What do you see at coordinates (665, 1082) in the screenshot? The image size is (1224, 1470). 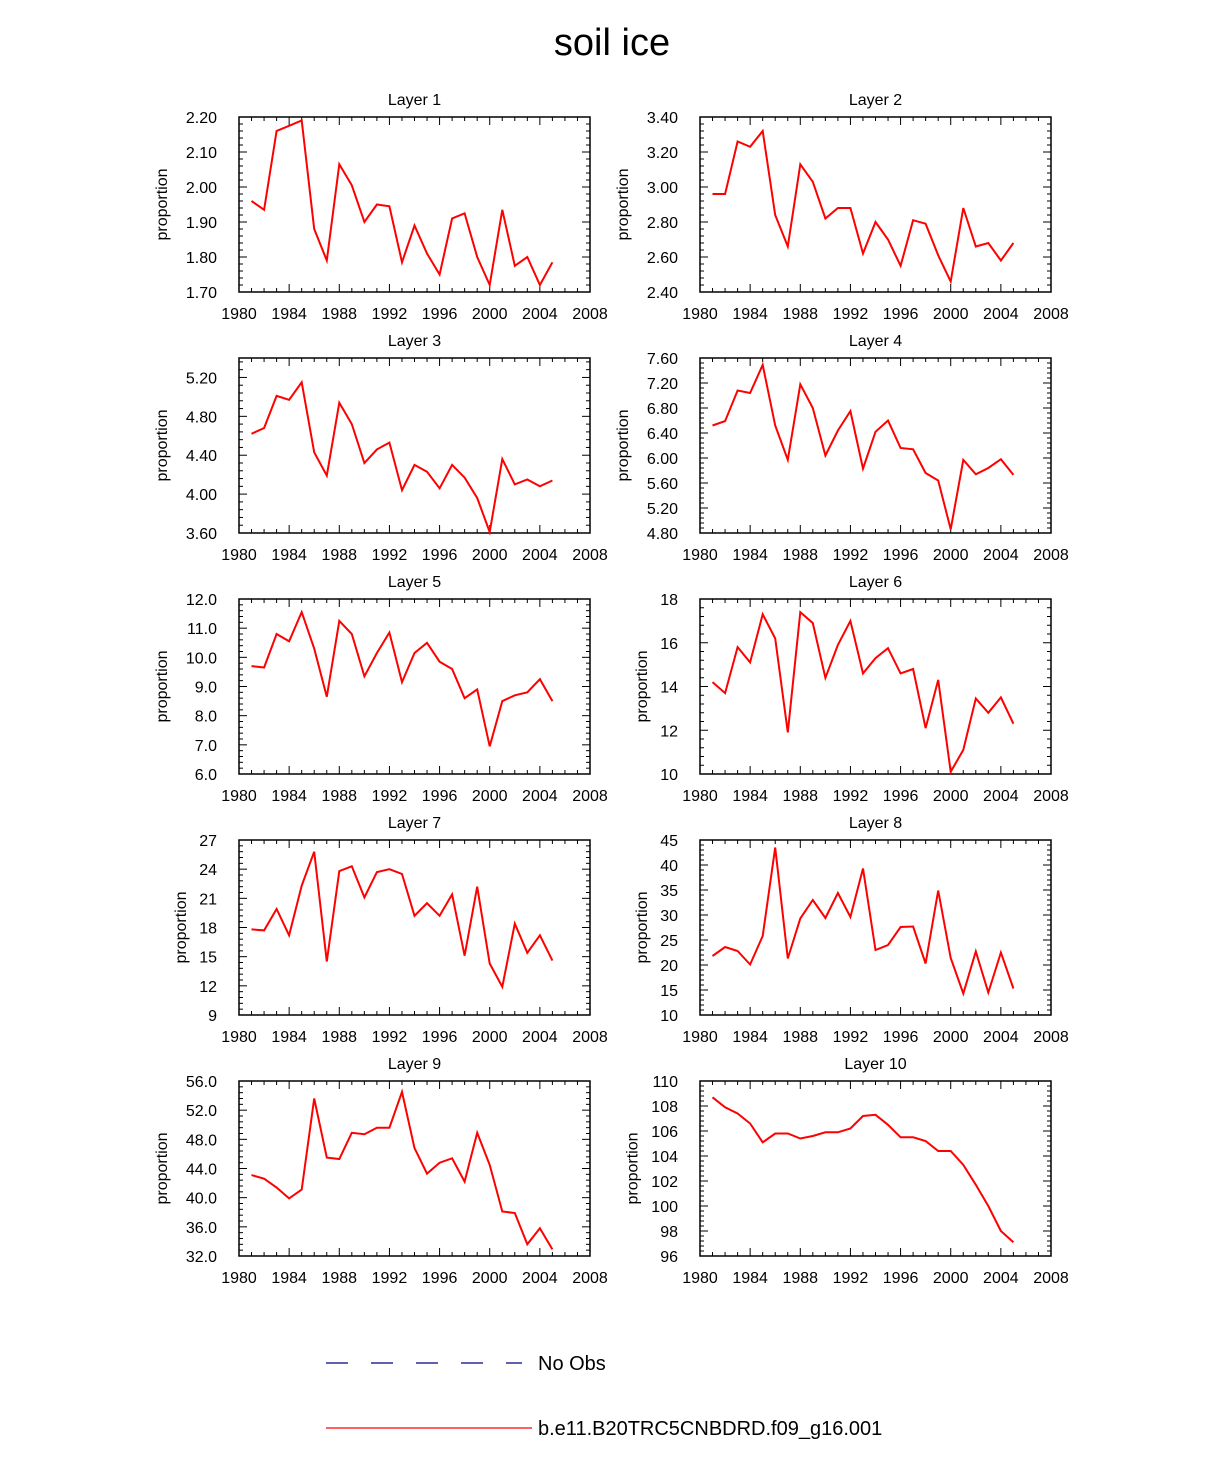 I see `y-tick-label: 110` at bounding box center [665, 1082].